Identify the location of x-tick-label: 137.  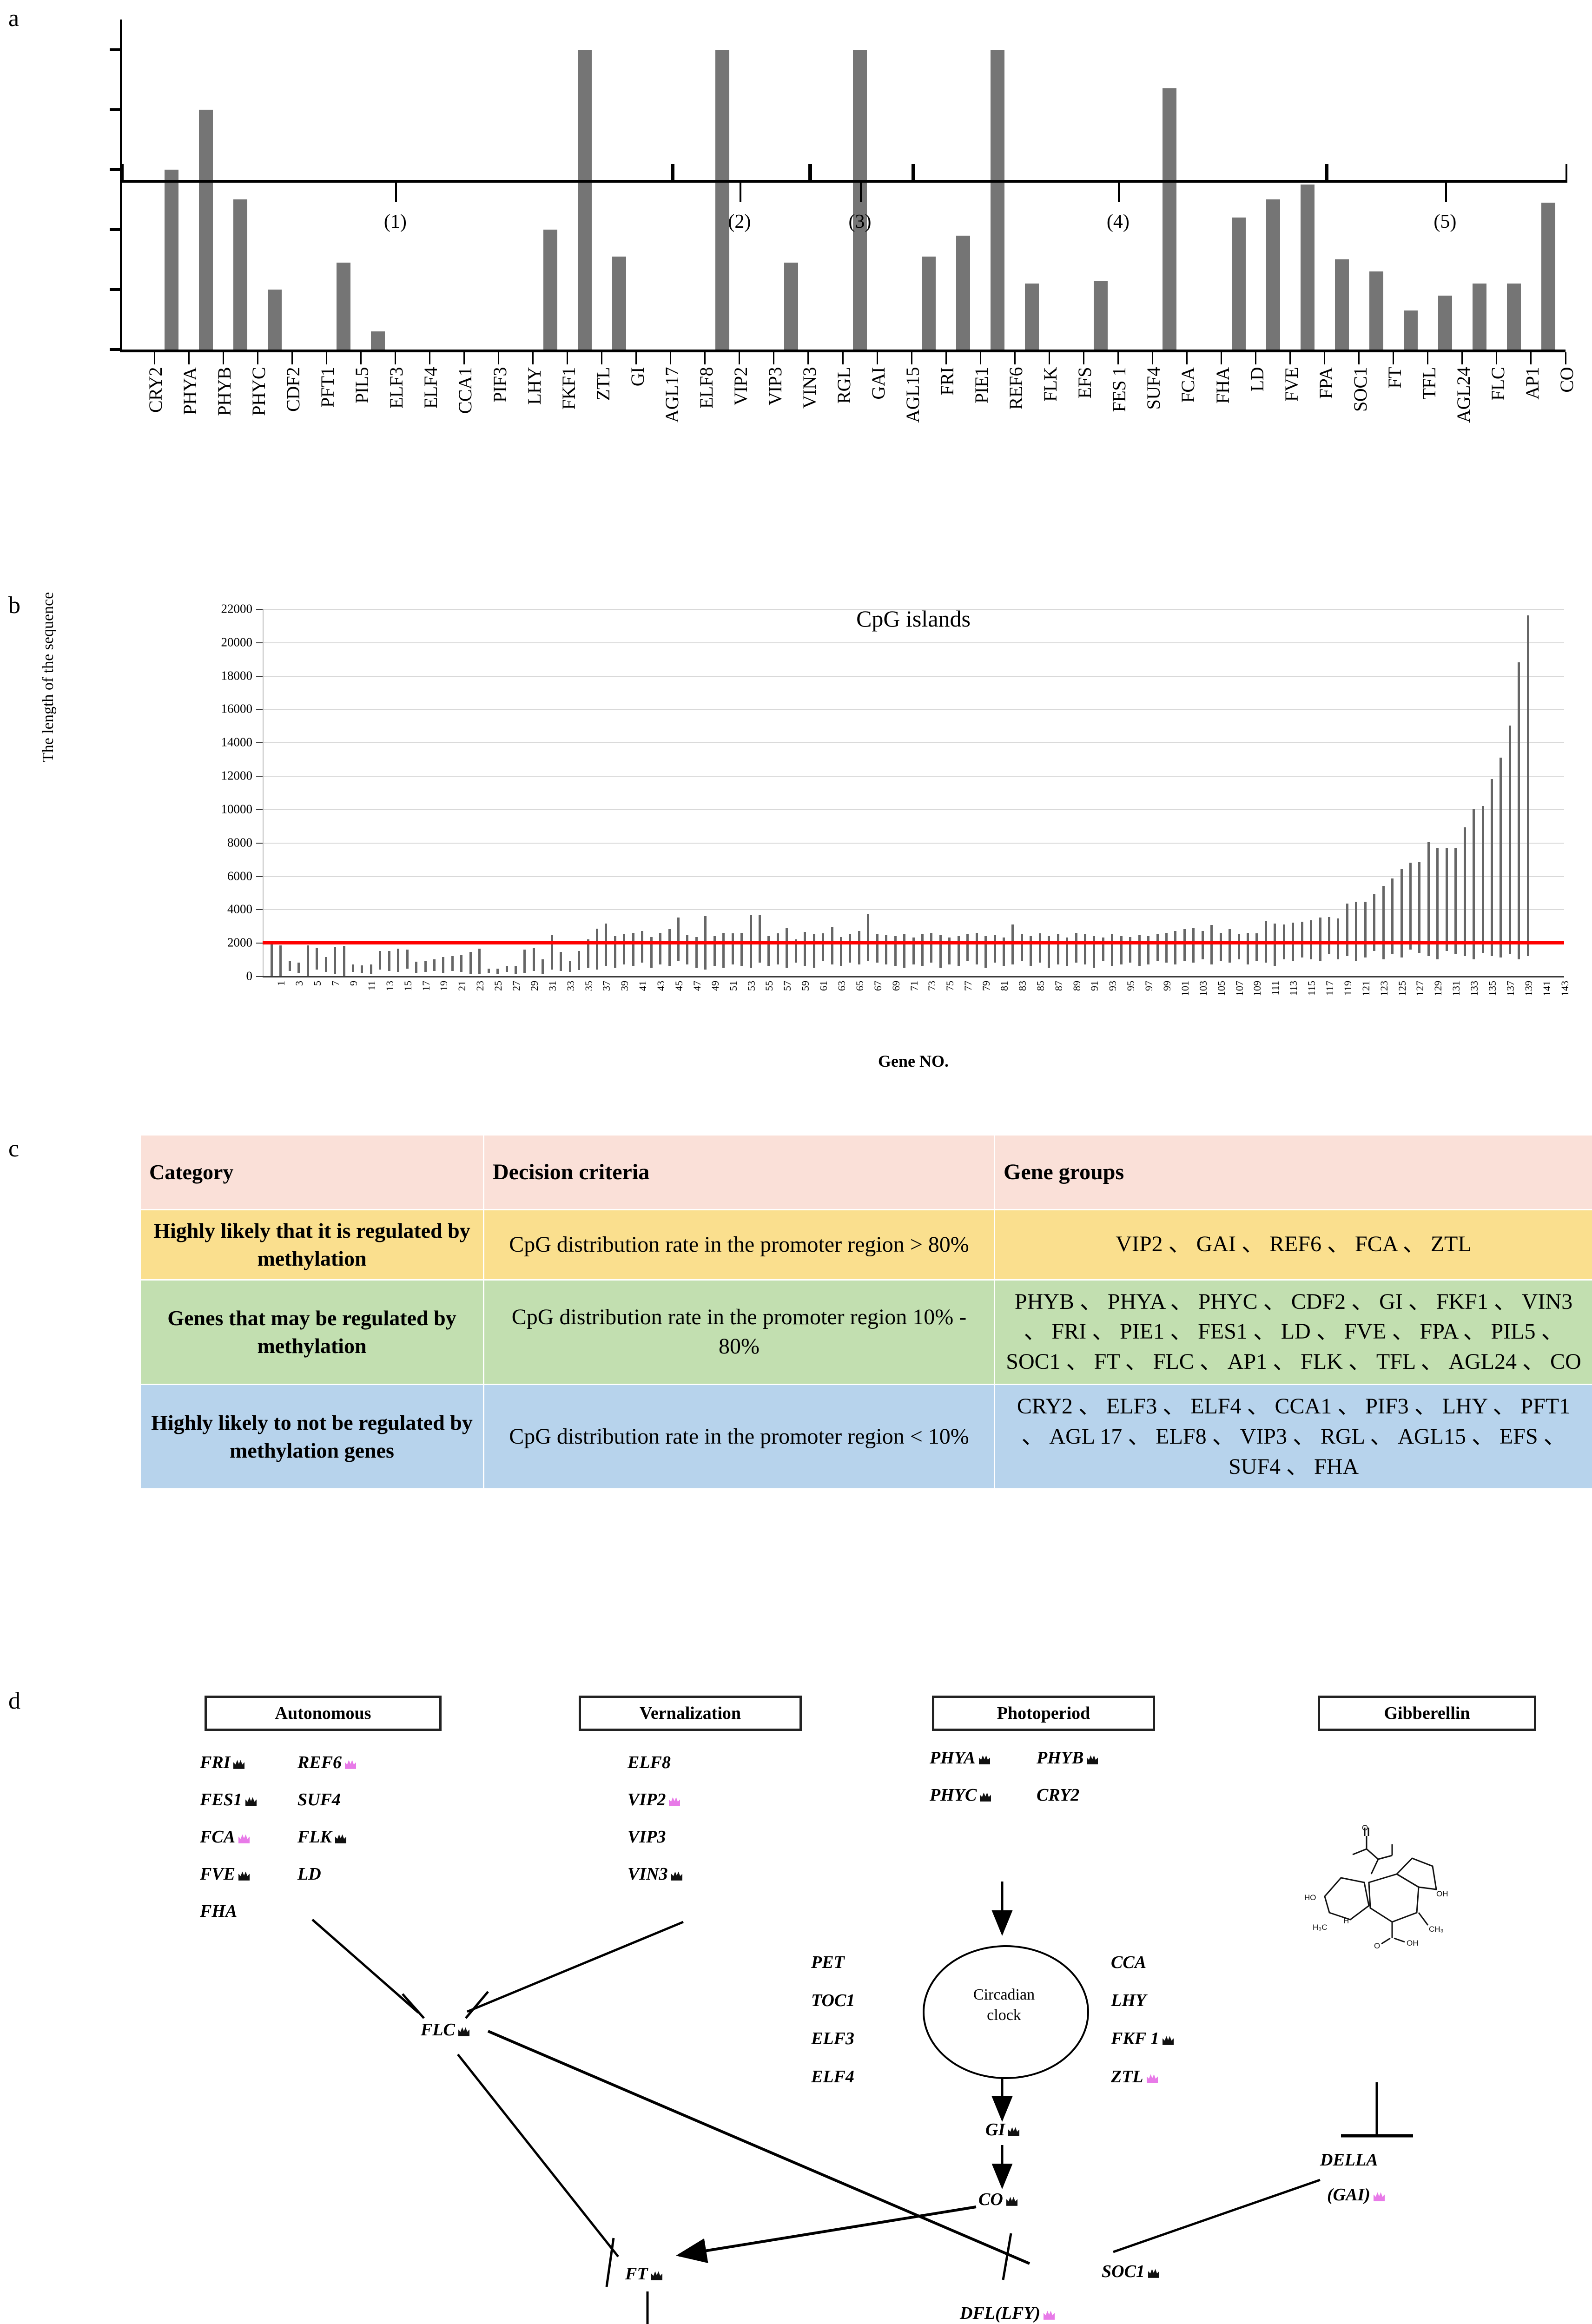
(1510, 988).